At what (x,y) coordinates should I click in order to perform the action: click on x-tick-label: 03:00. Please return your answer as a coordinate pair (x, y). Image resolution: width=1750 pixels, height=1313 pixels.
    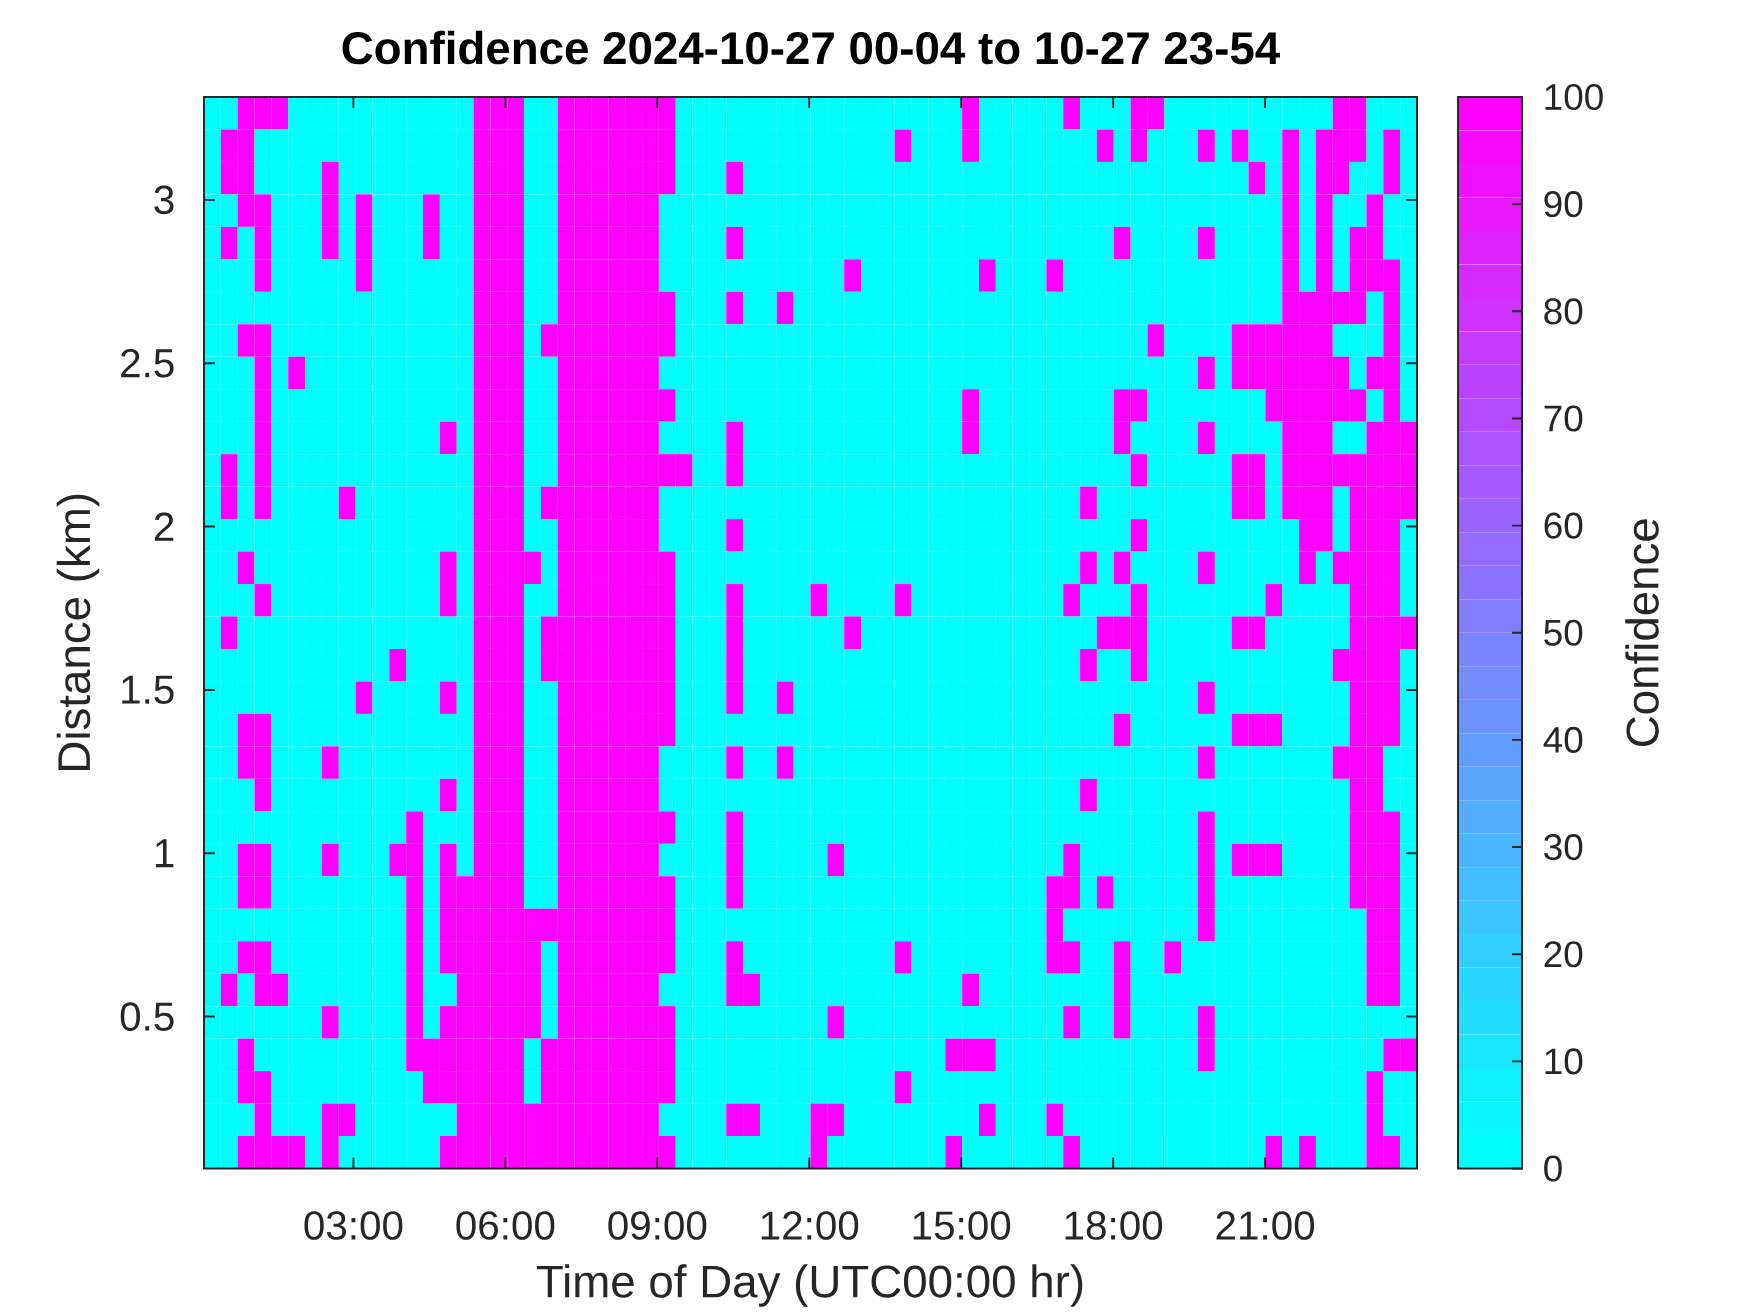
    Looking at the image, I should click on (353, 1225).